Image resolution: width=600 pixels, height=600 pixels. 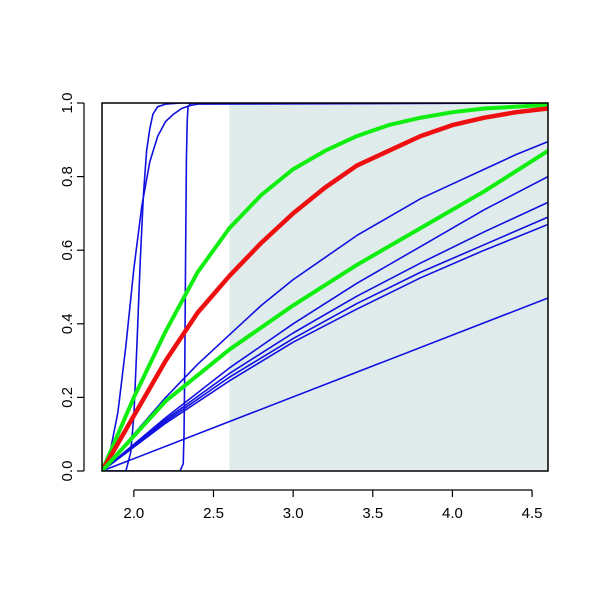 I want to click on y-tick-label: 0.8, so click(x=67, y=176).